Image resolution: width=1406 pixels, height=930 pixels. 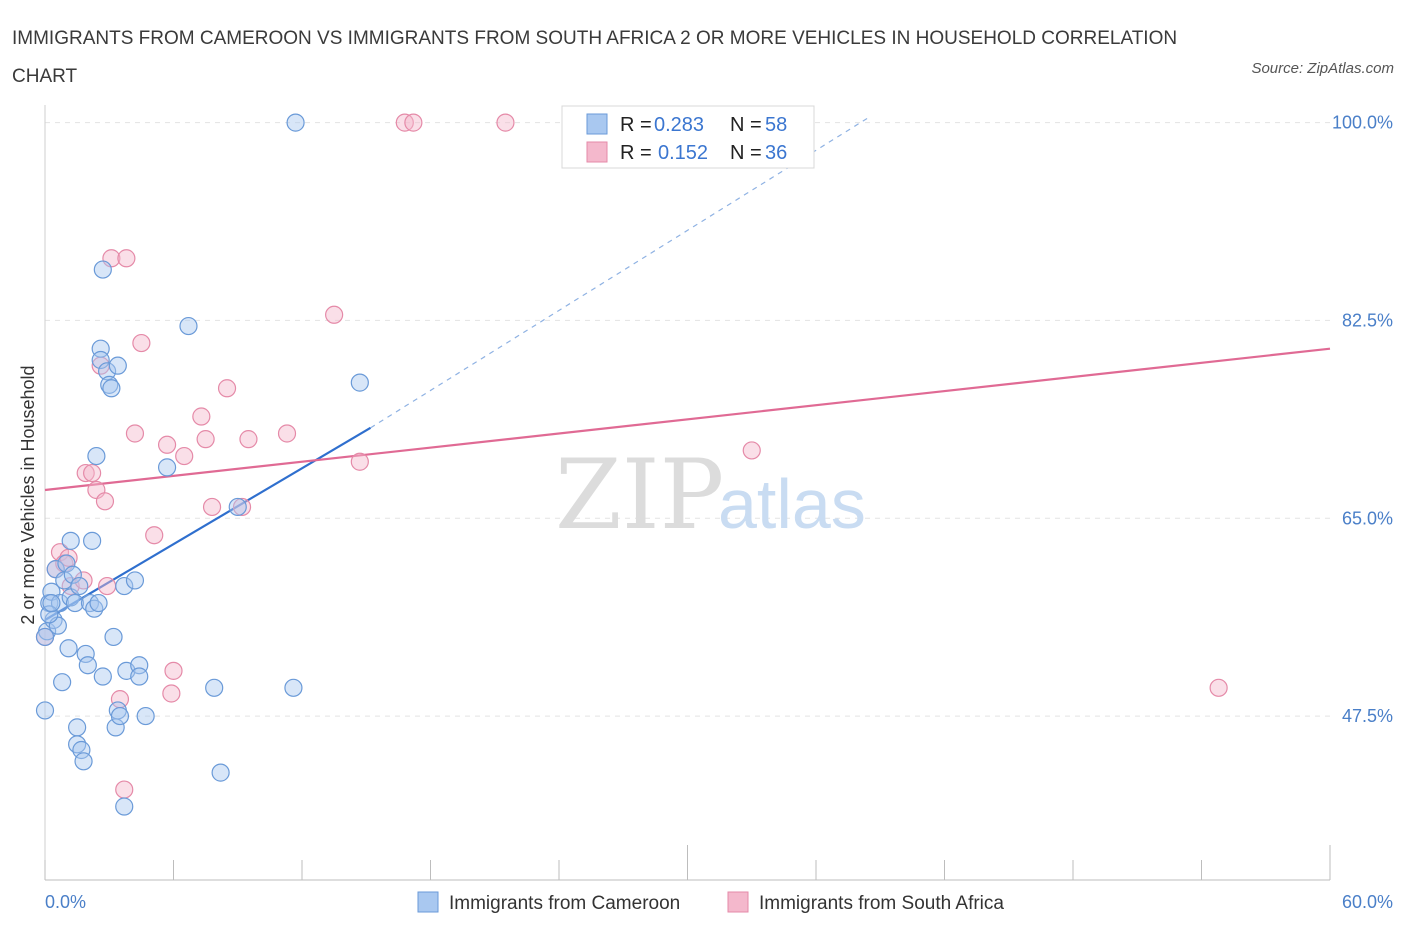 I want to click on y-axis-label: 2 or more Vehicles in Household, so click(x=28, y=494).